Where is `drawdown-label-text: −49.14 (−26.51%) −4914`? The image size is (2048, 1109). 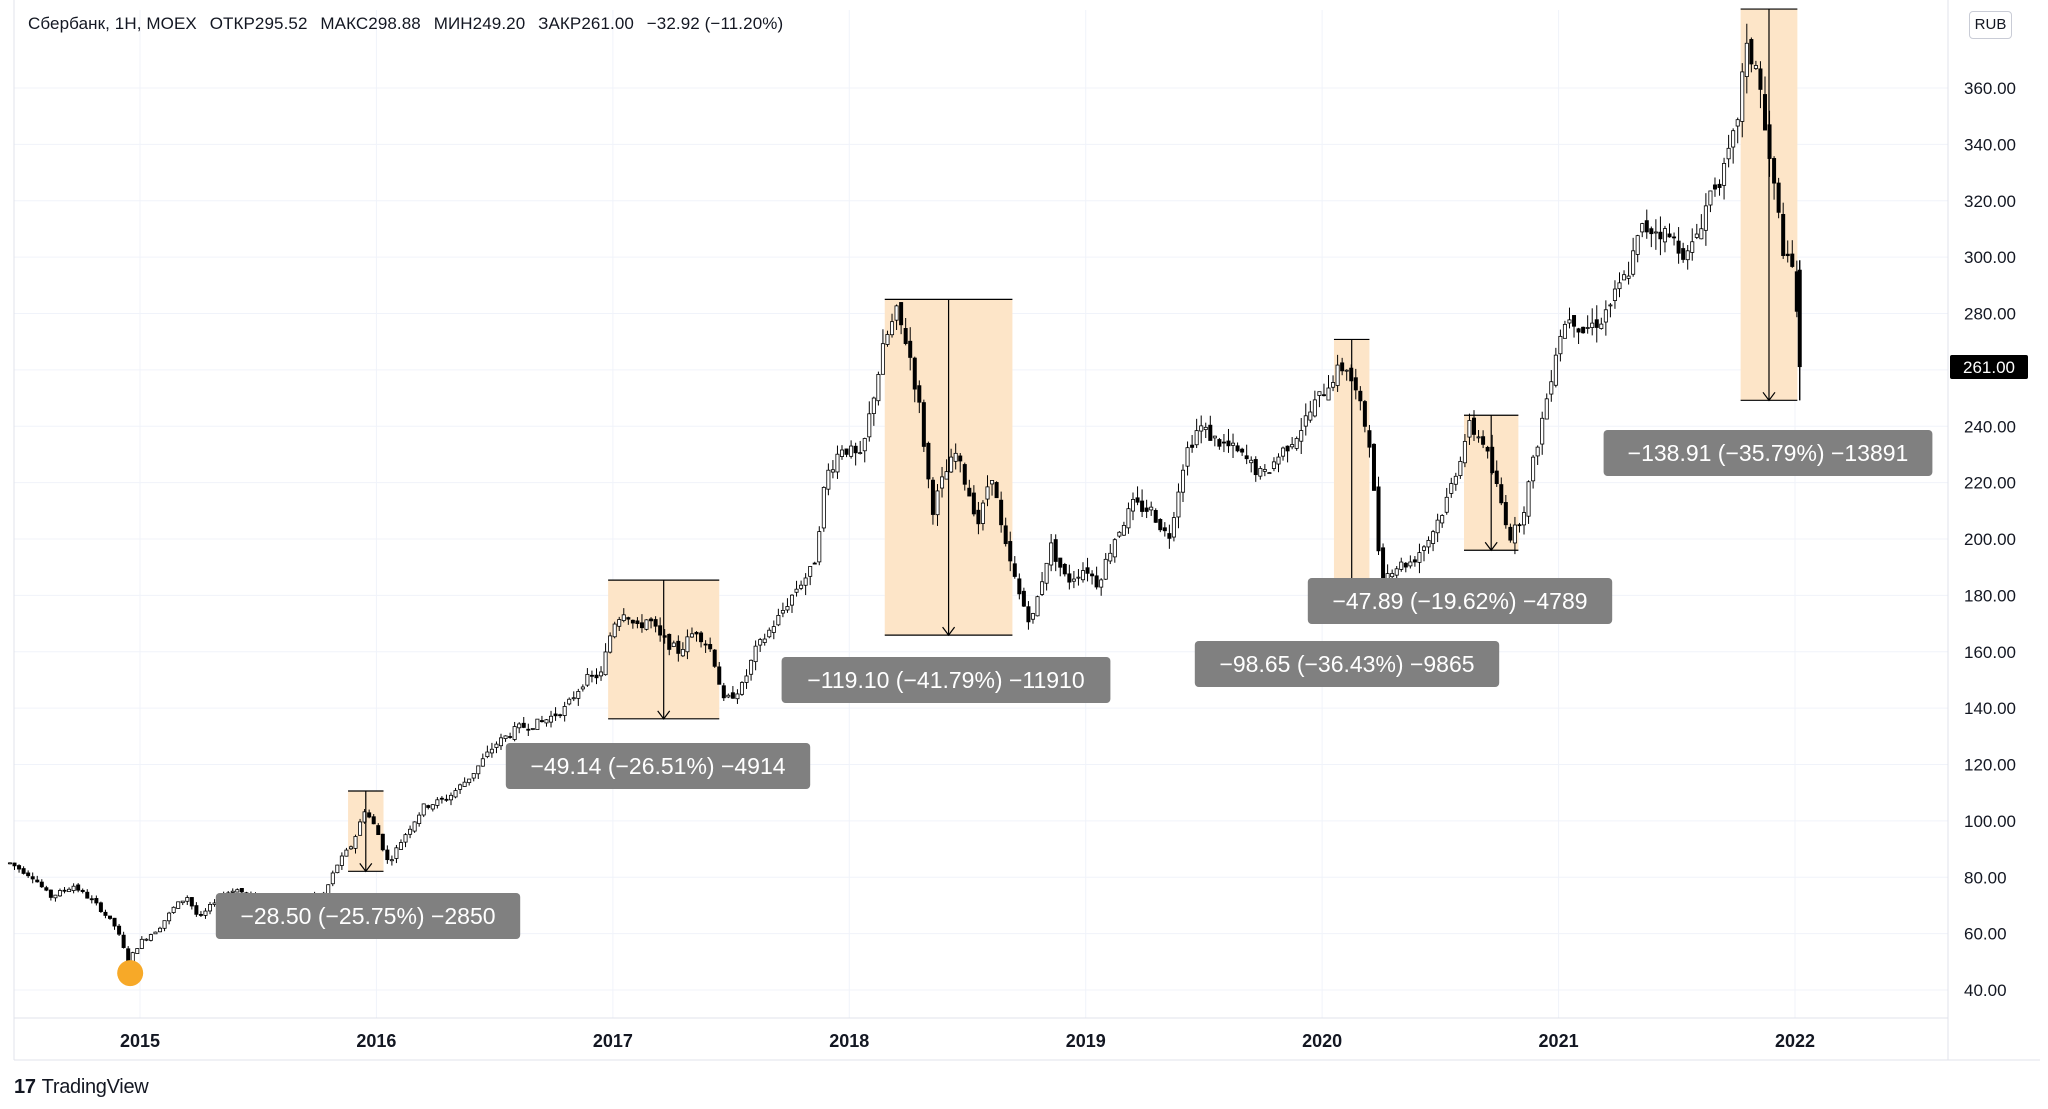
drawdown-label-text: −49.14 (−26.51%) −4914 is located at coordinates (657, 766).